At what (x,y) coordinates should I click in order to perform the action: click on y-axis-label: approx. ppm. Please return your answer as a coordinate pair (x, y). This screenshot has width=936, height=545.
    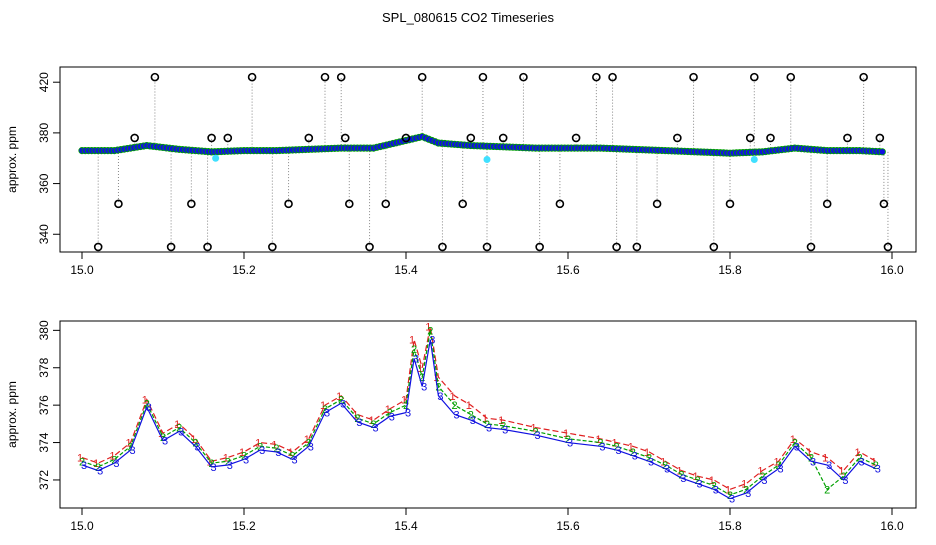
    Looking at the image, I should click on (12, 159).